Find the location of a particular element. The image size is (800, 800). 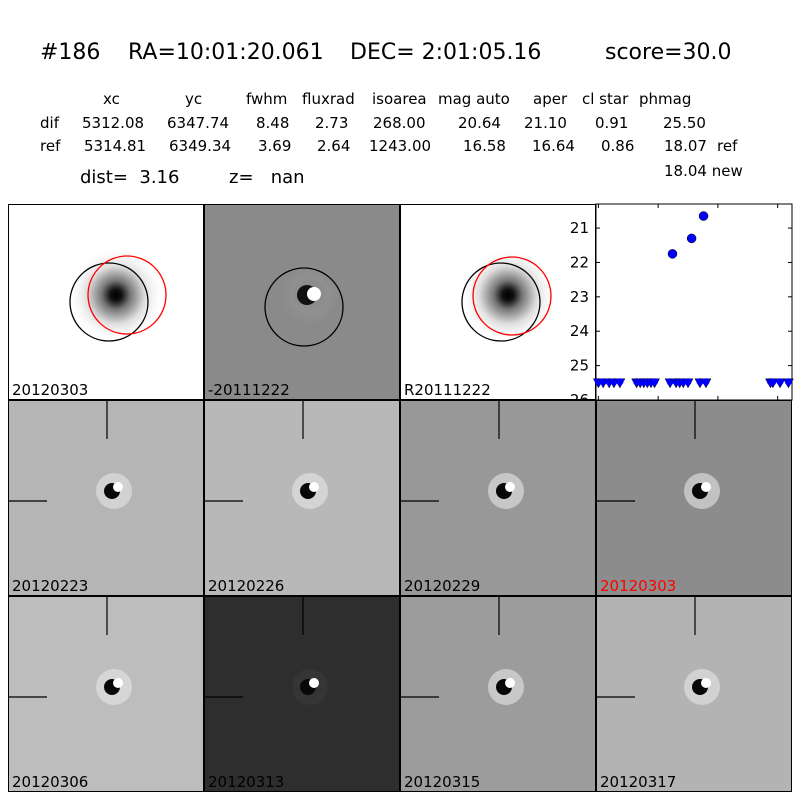

col-cl-star: cl star is located at coordinates (605, 99).